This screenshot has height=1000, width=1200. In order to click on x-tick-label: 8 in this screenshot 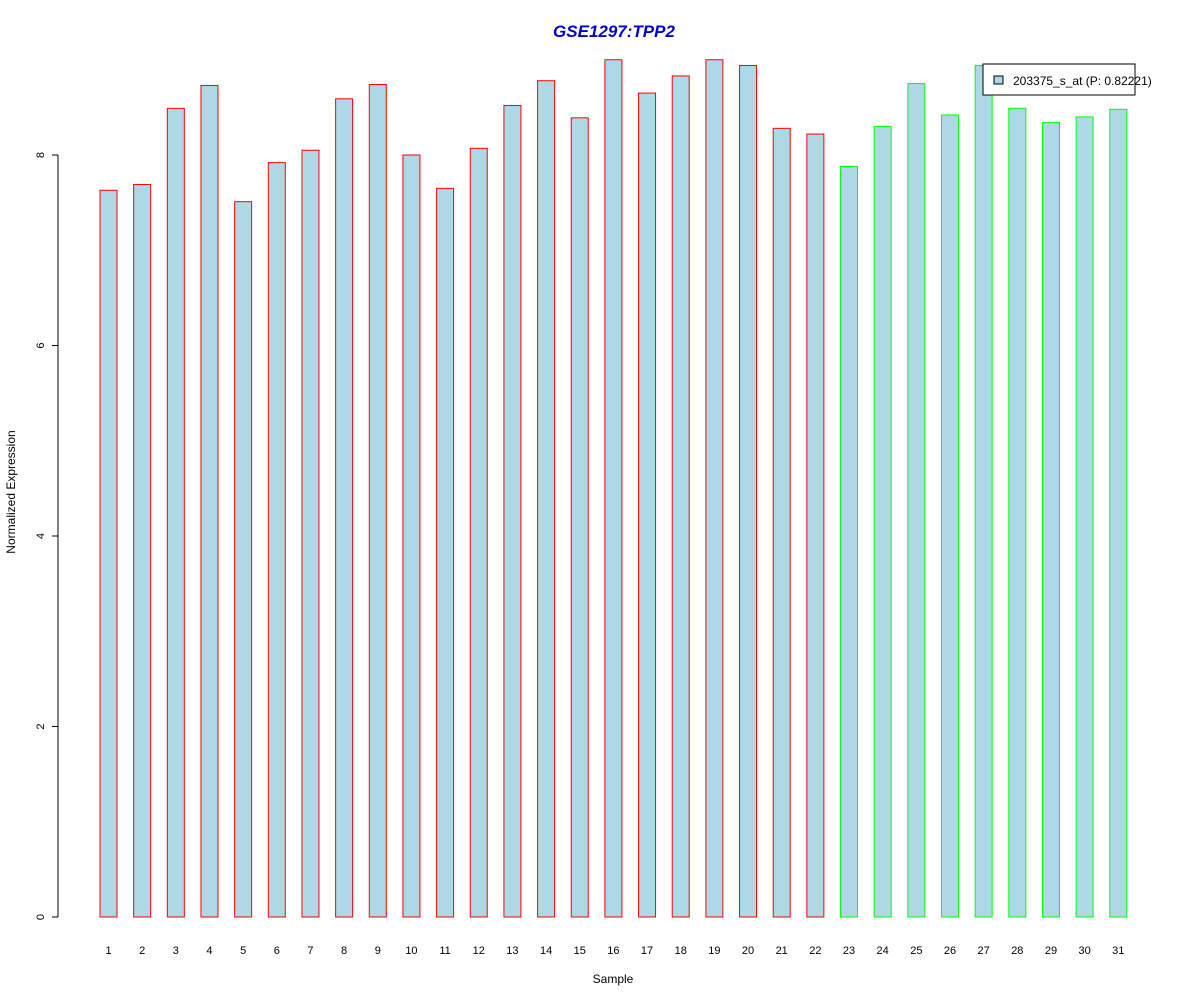, I will do `click(344, 951)`.